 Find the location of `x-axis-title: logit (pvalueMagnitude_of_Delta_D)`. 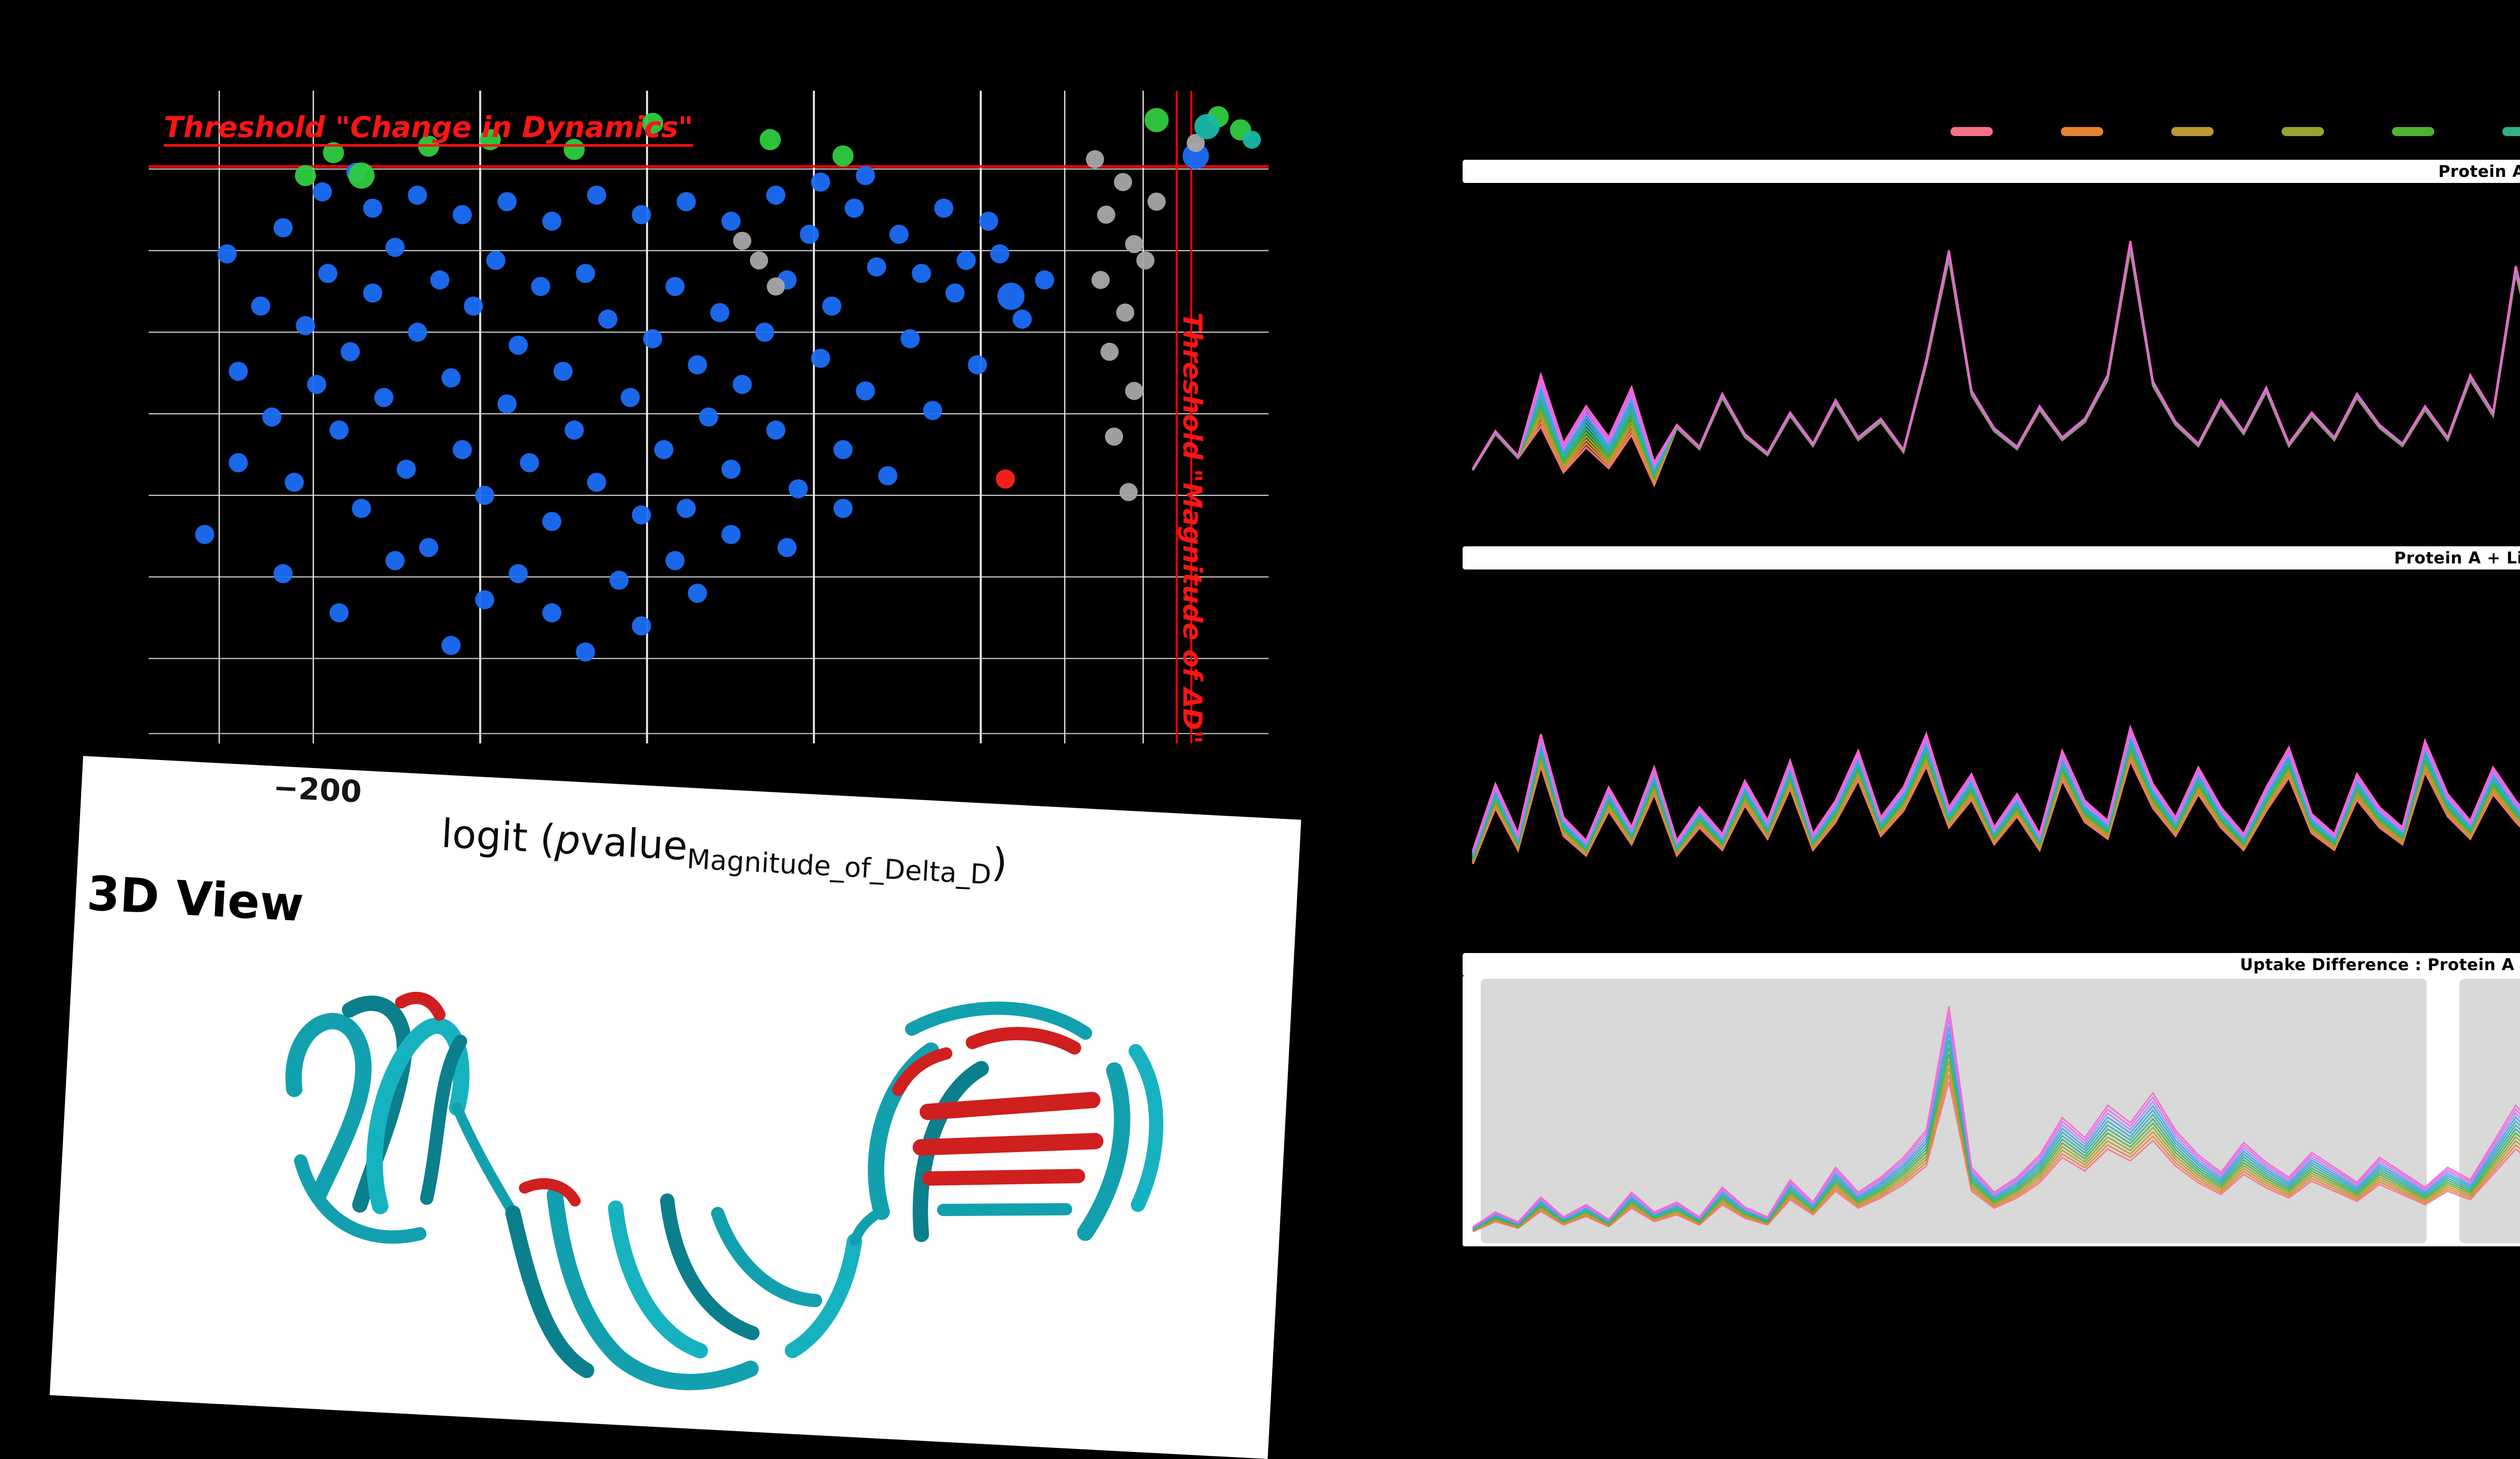

x-axis-title: logit (pvalueMagnitude_of_Delta_D) is located at coordinates (724, 851).